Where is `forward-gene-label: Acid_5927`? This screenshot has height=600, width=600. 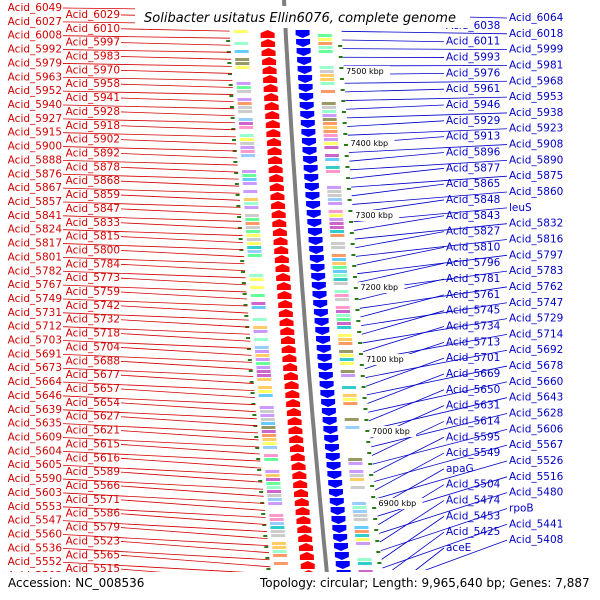
forward-gene-label: Acid_5927 is located at coordinates (35, 119).